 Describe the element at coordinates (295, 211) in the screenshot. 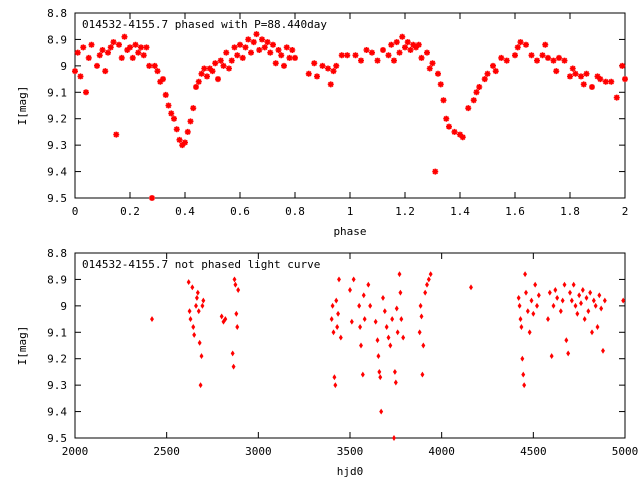

I see `x-tick-label: 0.8` at that location.